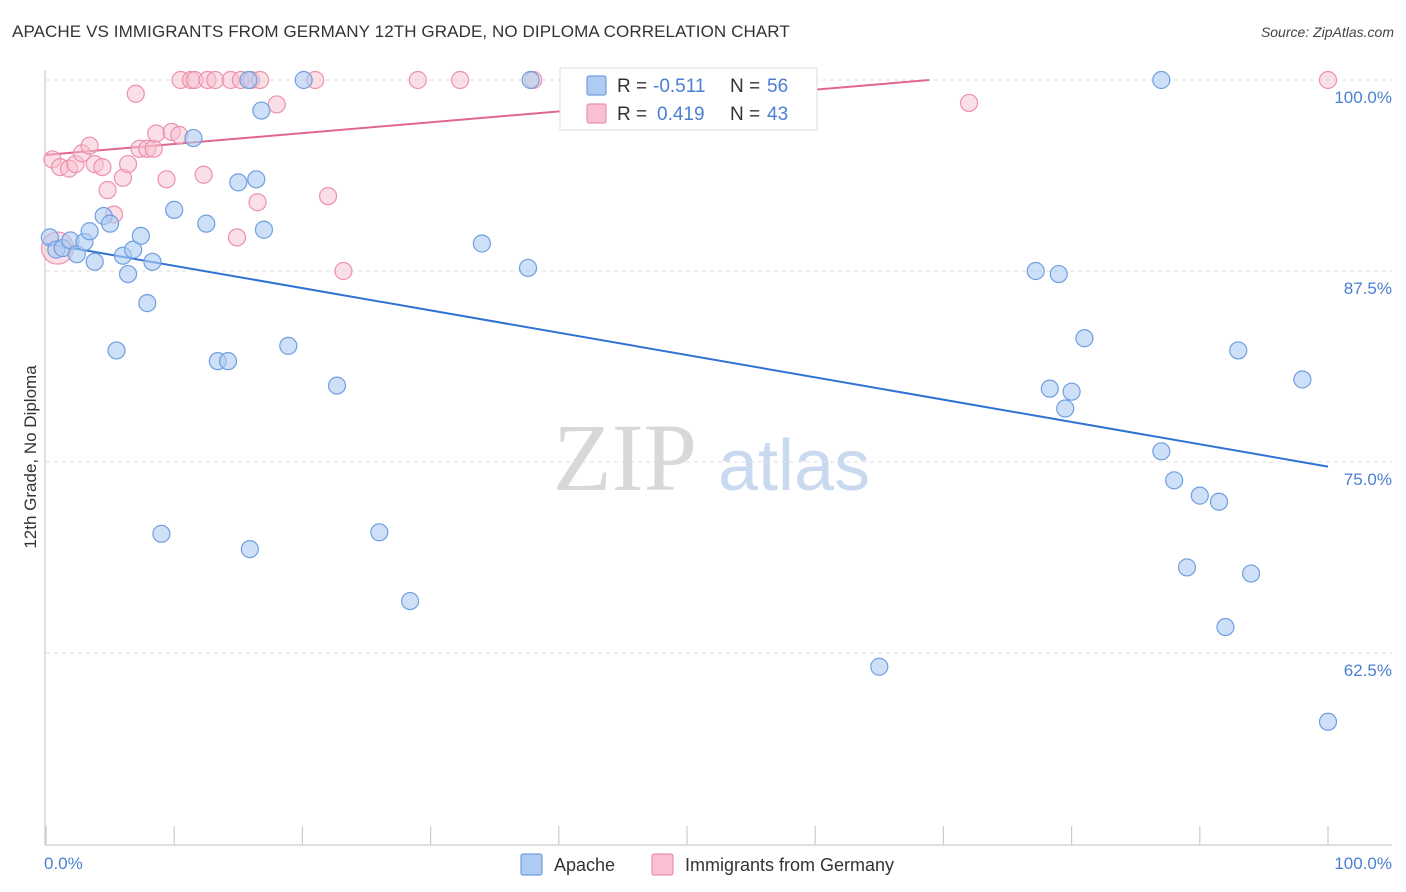 Image resolution: width=1406 pixels, height=892 pixels. I want to click on source-label: Source: ZipAtlas.com, so click(1327, 32).